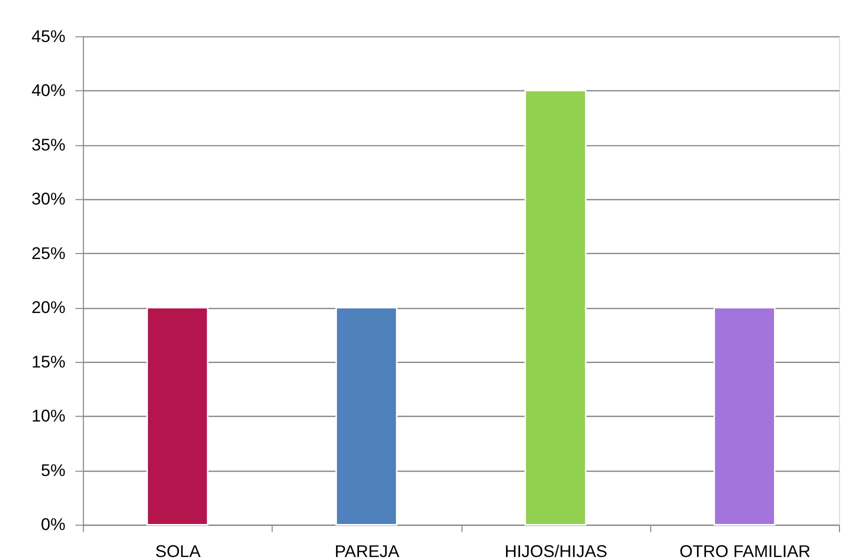 Image resolution: width=843 pixels, height=558 pixels. I want to click on y-tick-label: 5%, so click(53, 470).